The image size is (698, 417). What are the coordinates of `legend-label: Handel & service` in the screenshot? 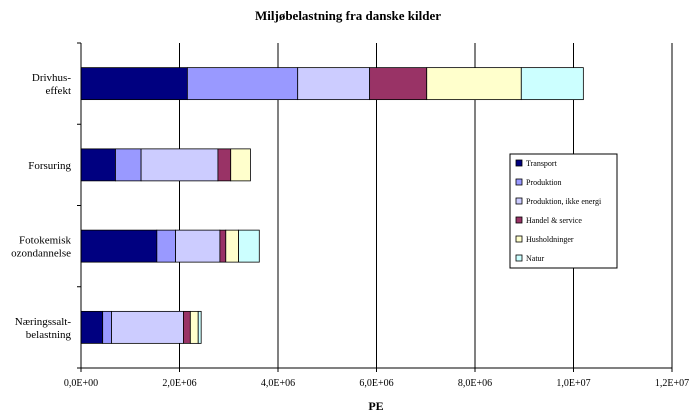 It's located at (554, 220).